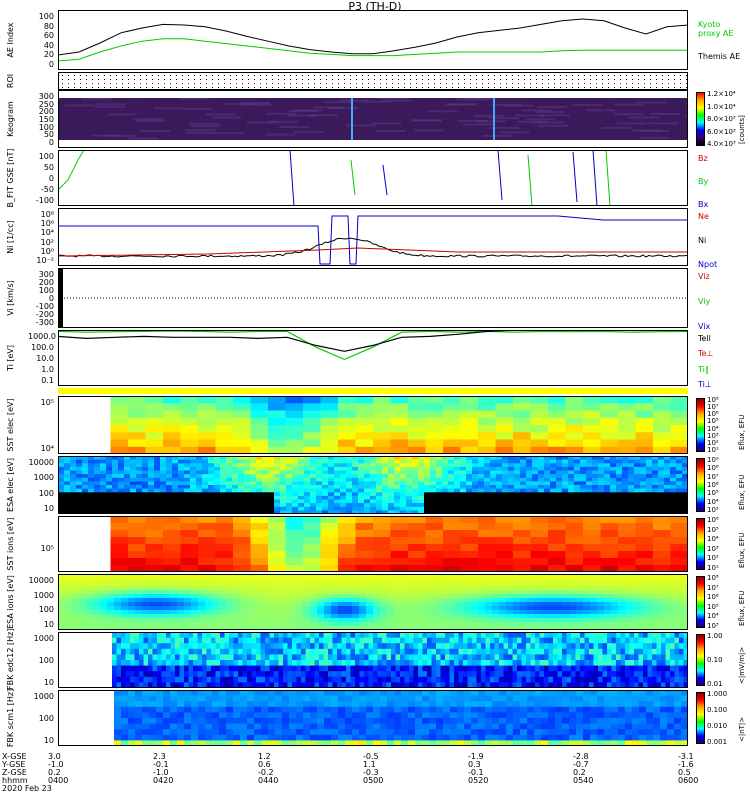  Describe the element at coordinates (704, 301) in the screenshot. I see `legend-entry: Viy` at that location.